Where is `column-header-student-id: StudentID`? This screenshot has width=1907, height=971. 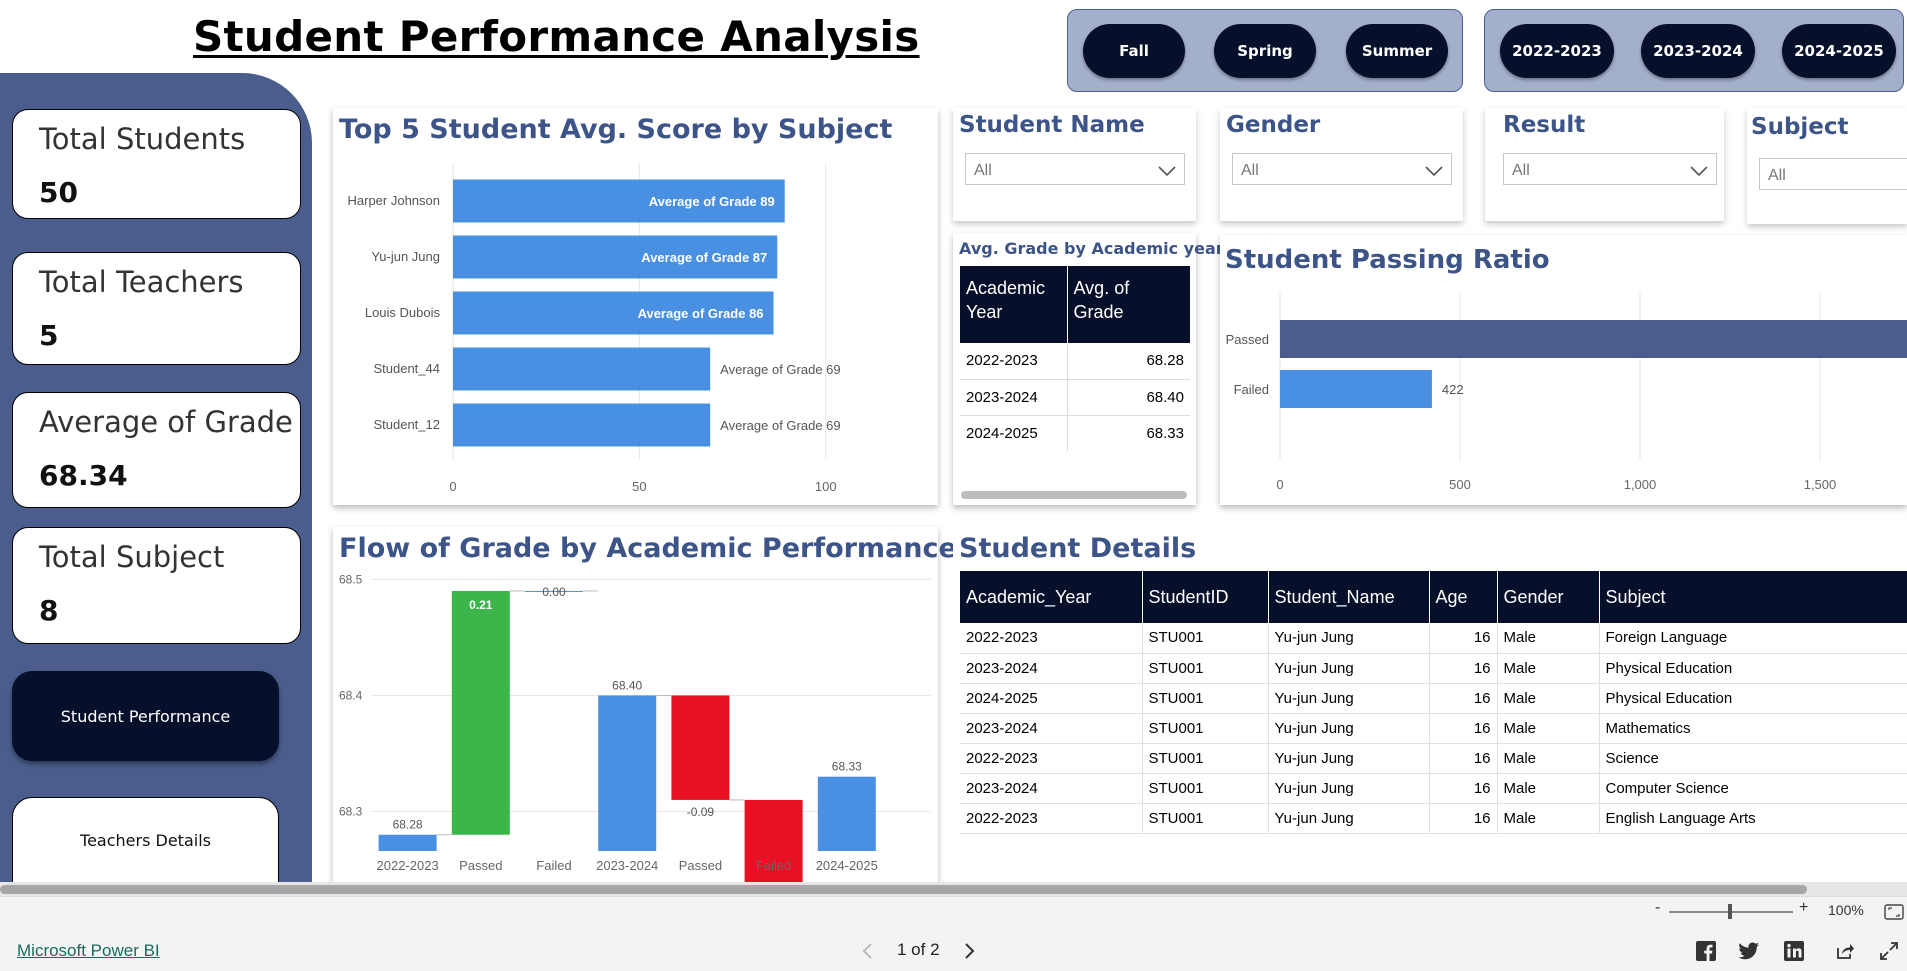
column-header-student-id: StudentID is located at coordinates (1205, 597).